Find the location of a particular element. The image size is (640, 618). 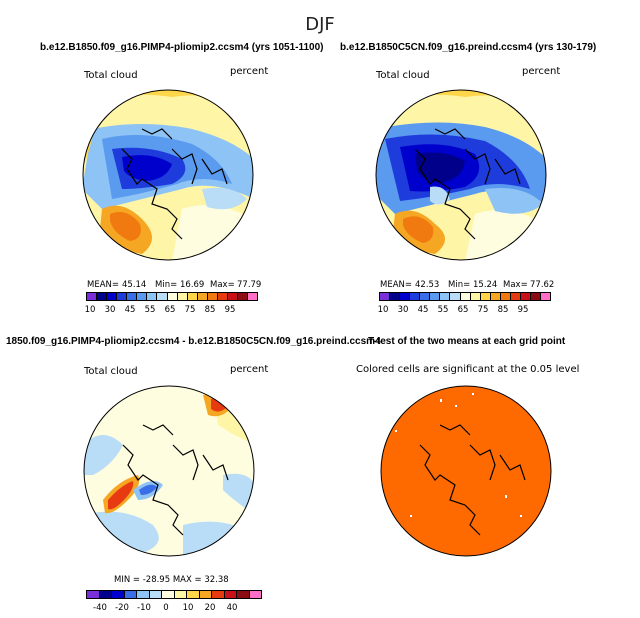

panel1-colorbar is located at coordinates (172, 296).